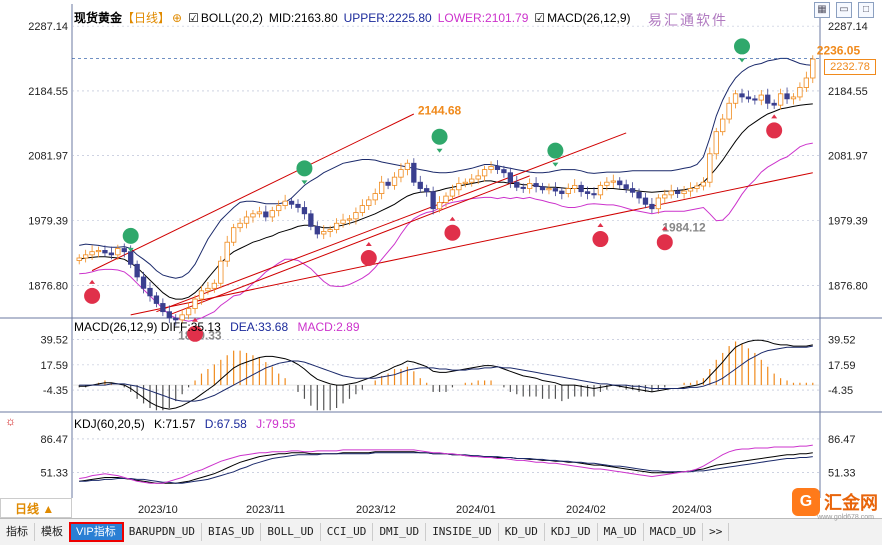 This screenshot has height=545, width=882. I want to click on macd-overlay-label: MACD(26,12,9), so click(589, 18).